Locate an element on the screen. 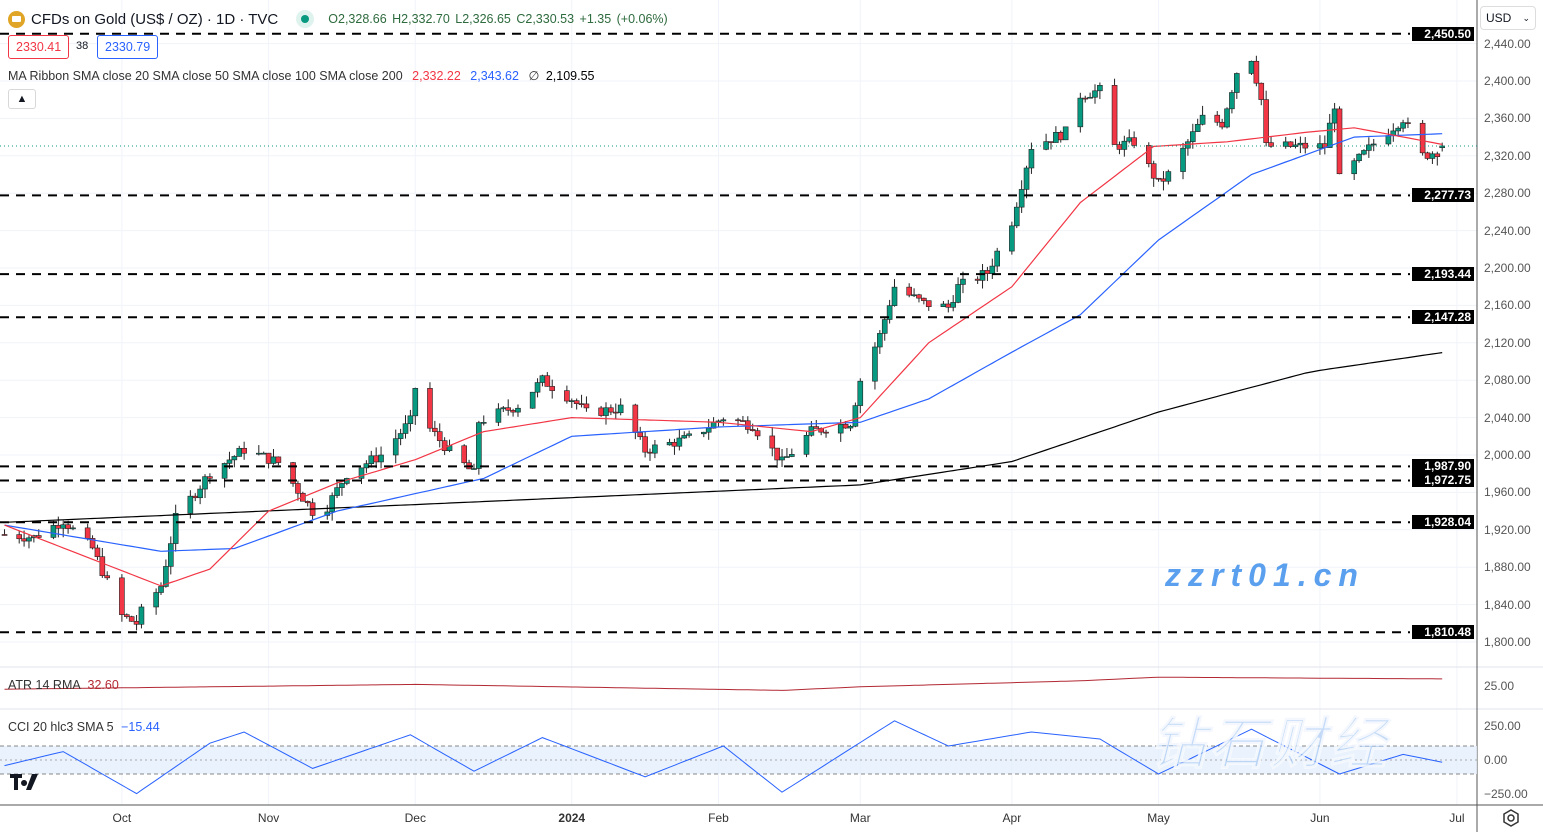 Image resolution: width=1543 pixels, height=832 pixels. cci-axis-label: −250.00 is located at coordinates (1506, 794).